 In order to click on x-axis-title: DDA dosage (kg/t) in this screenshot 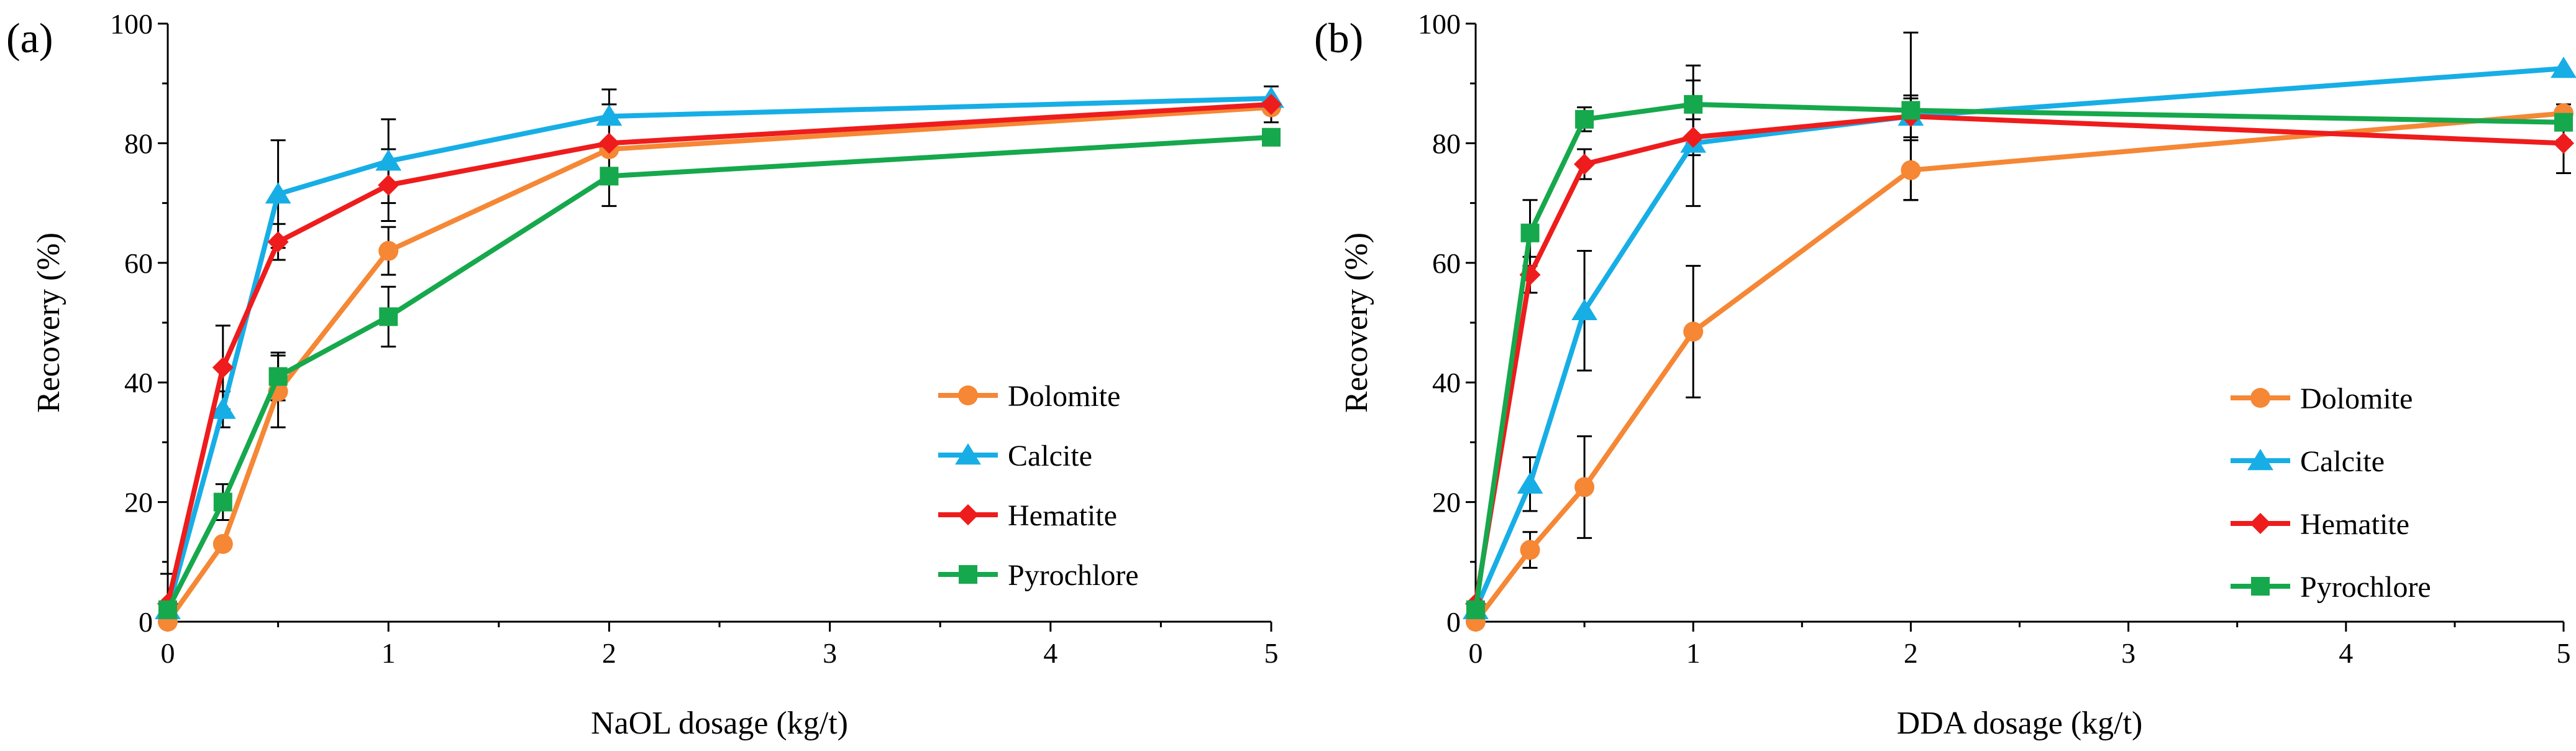, I will do `click(2020, 723)`.